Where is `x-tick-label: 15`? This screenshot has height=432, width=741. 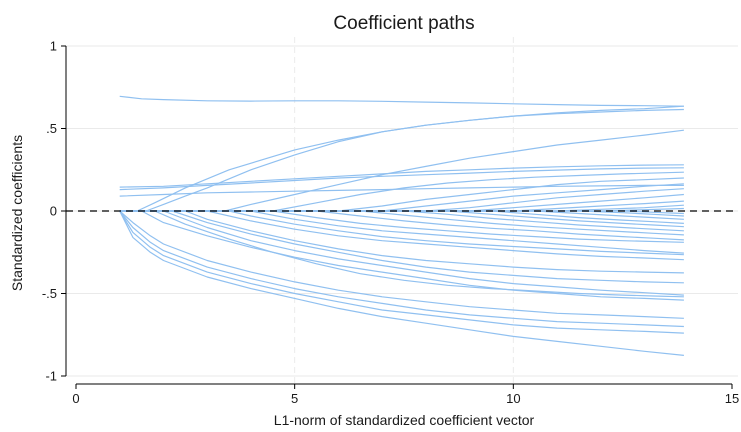 x-tick-label: 15 is located at coordinates (732, 398).